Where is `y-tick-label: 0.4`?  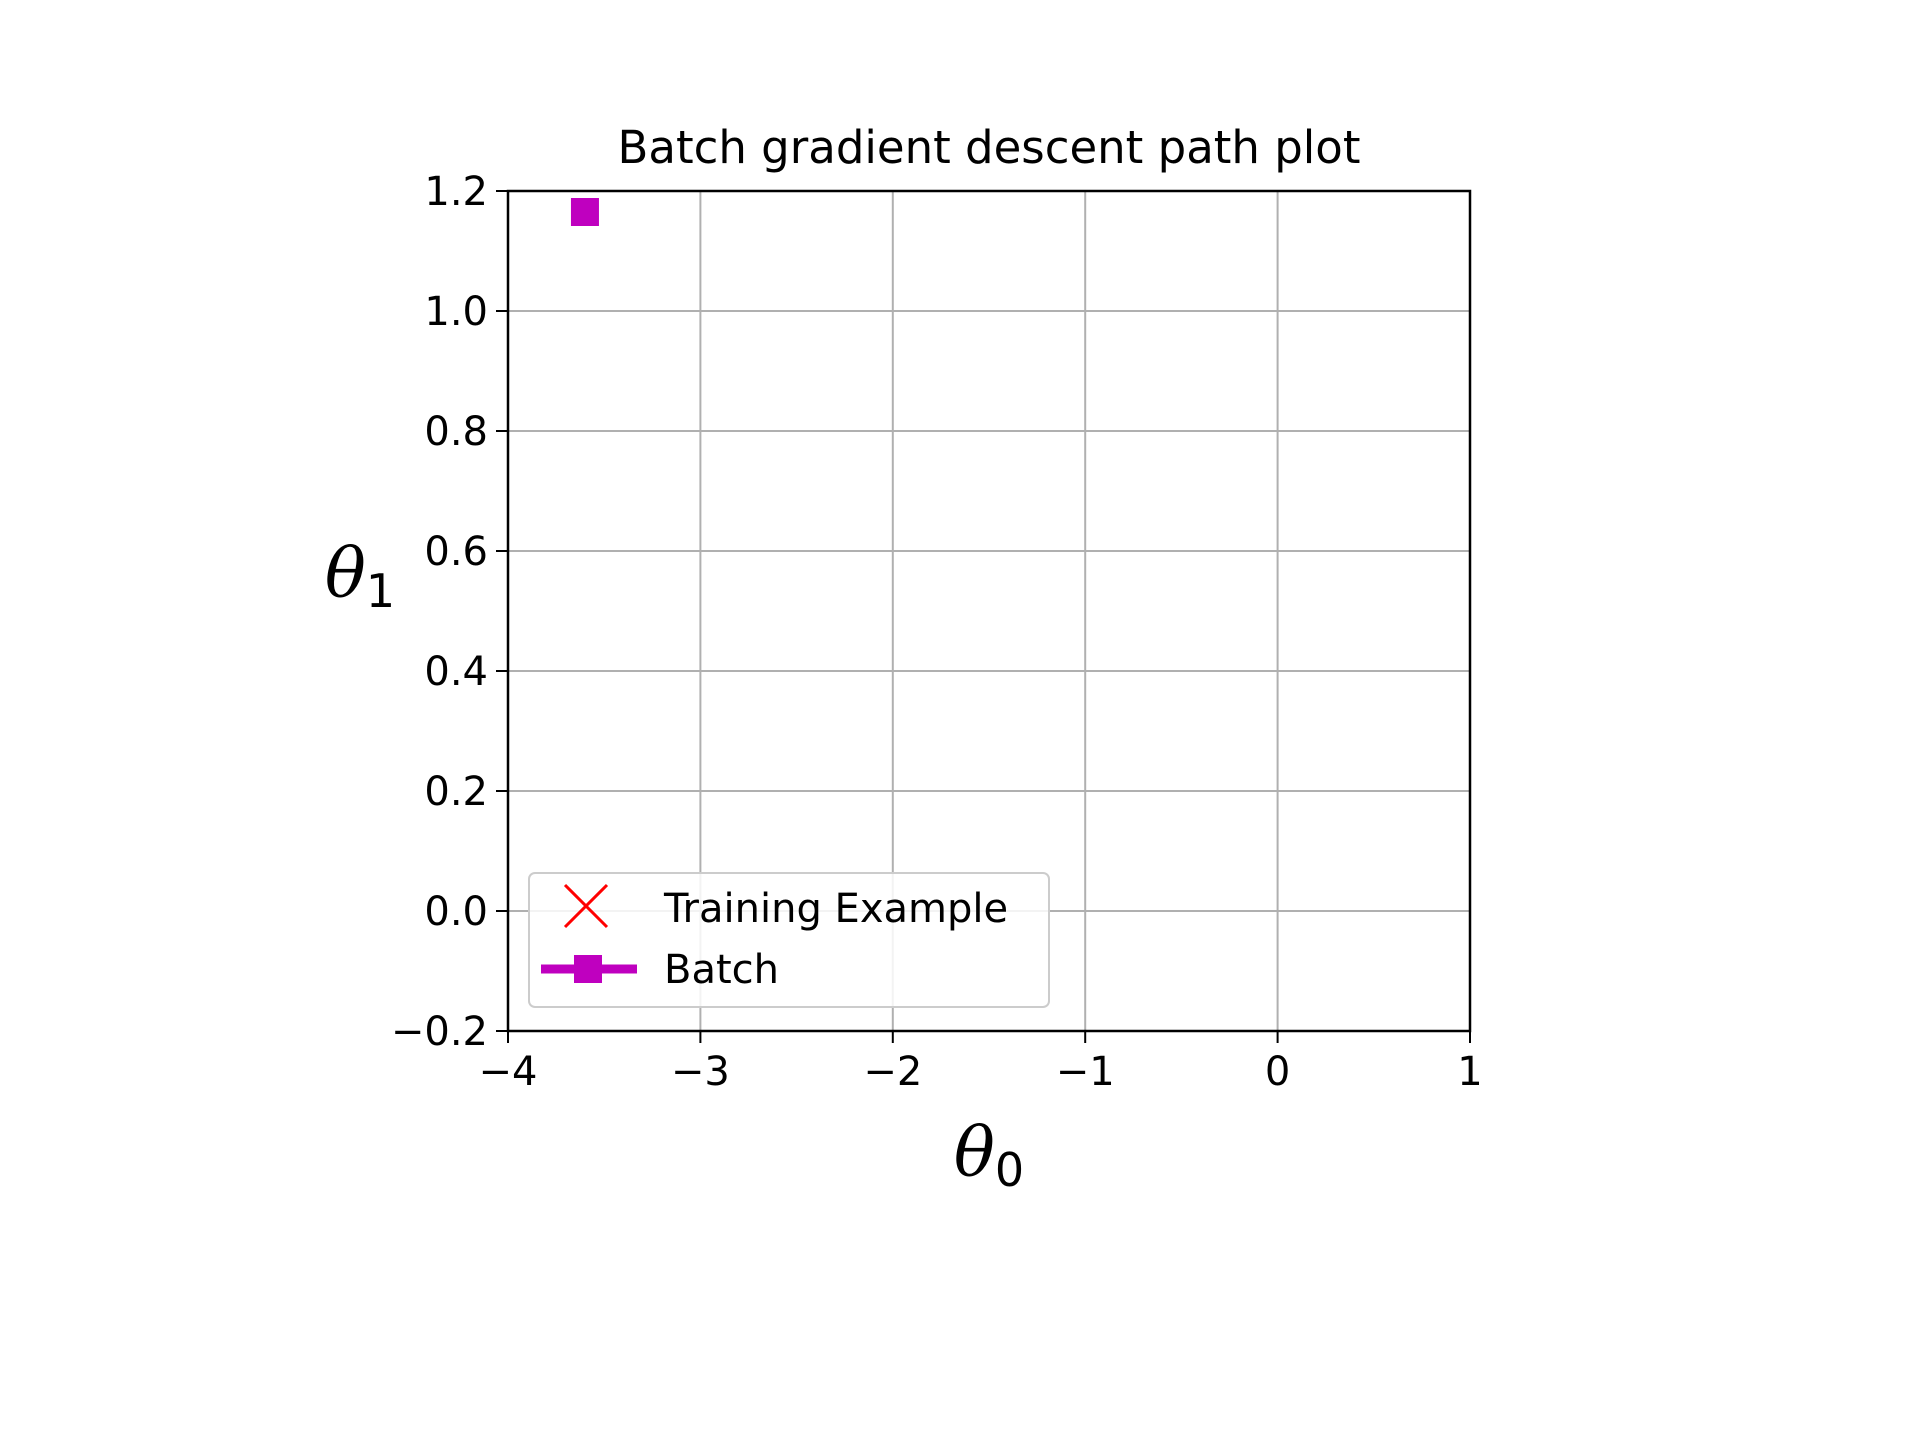 y-tick-label: 0.4 is located at coordinates (456, 672).